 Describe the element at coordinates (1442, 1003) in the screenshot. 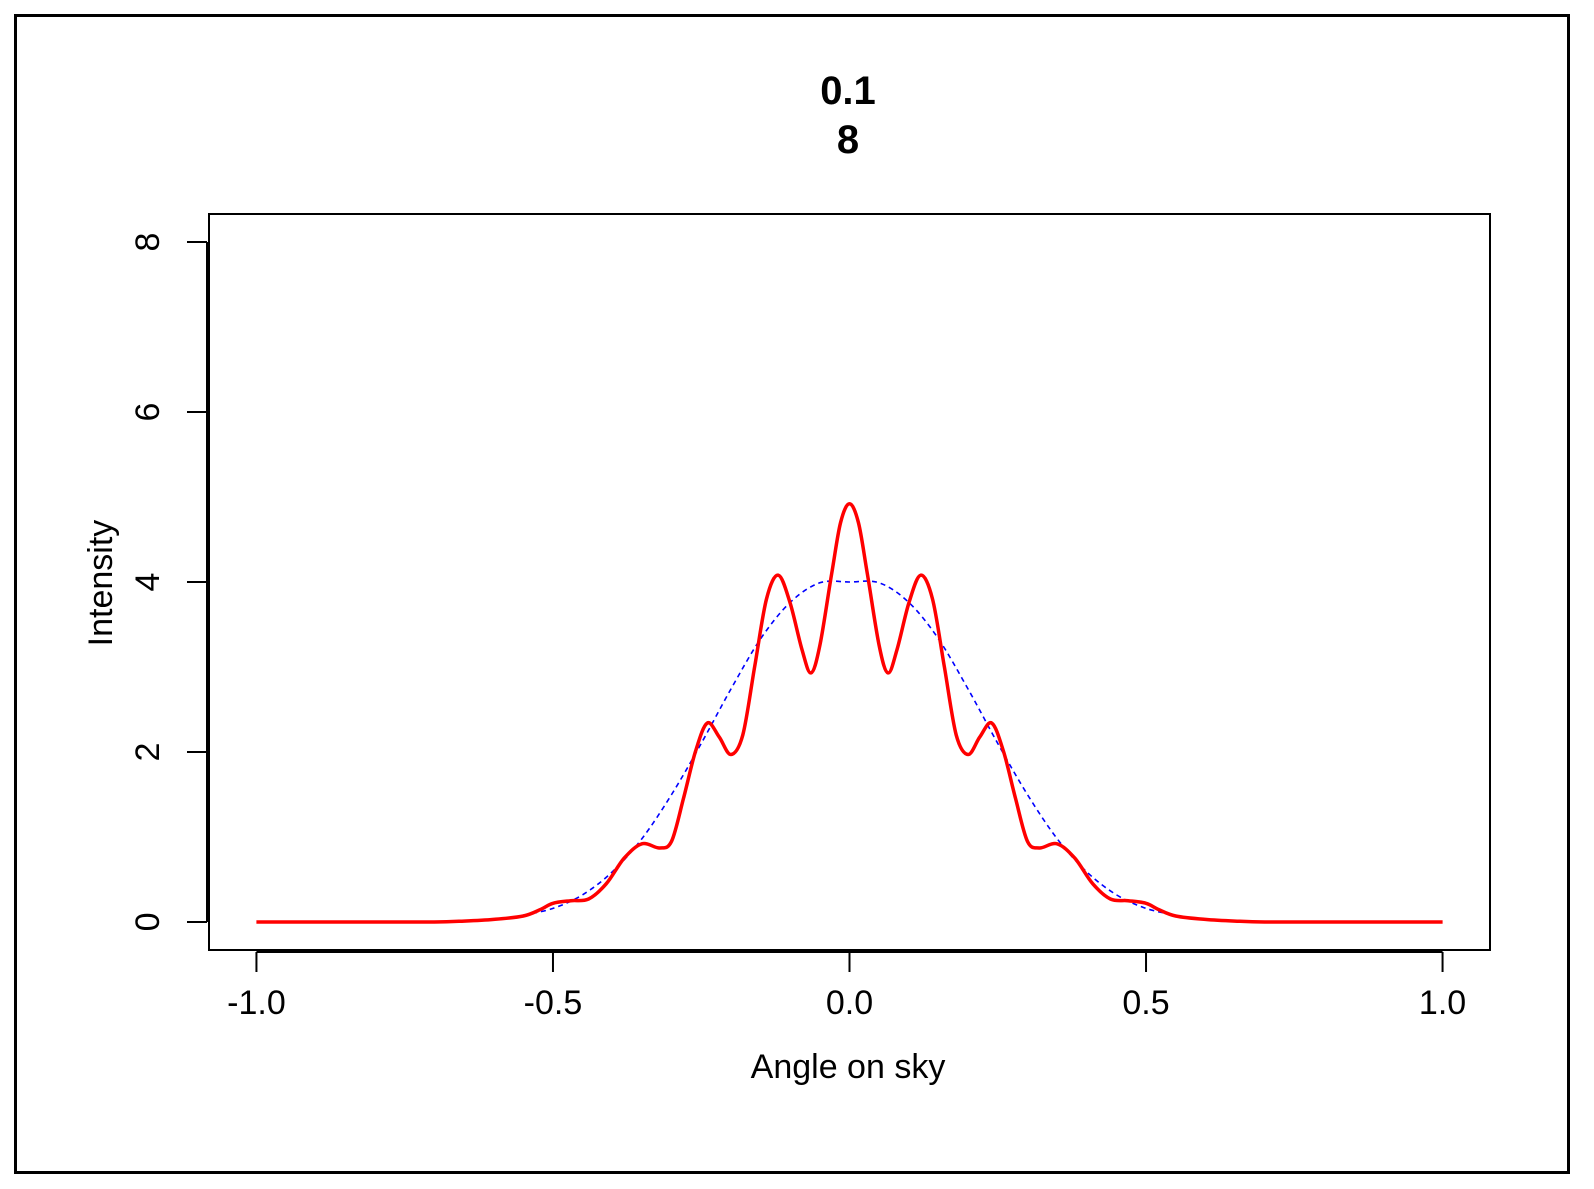

I see `x-tick-label: 1.0` at that location.